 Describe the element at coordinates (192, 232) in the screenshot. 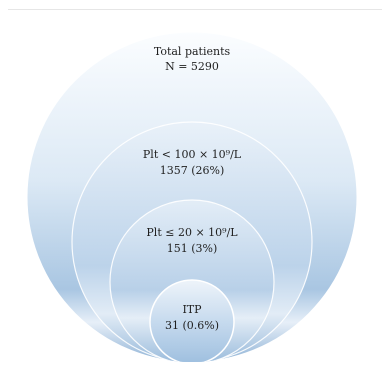

I see `plt20-label-title: Plt ≤ 20 × 10⁹/L` at that location.